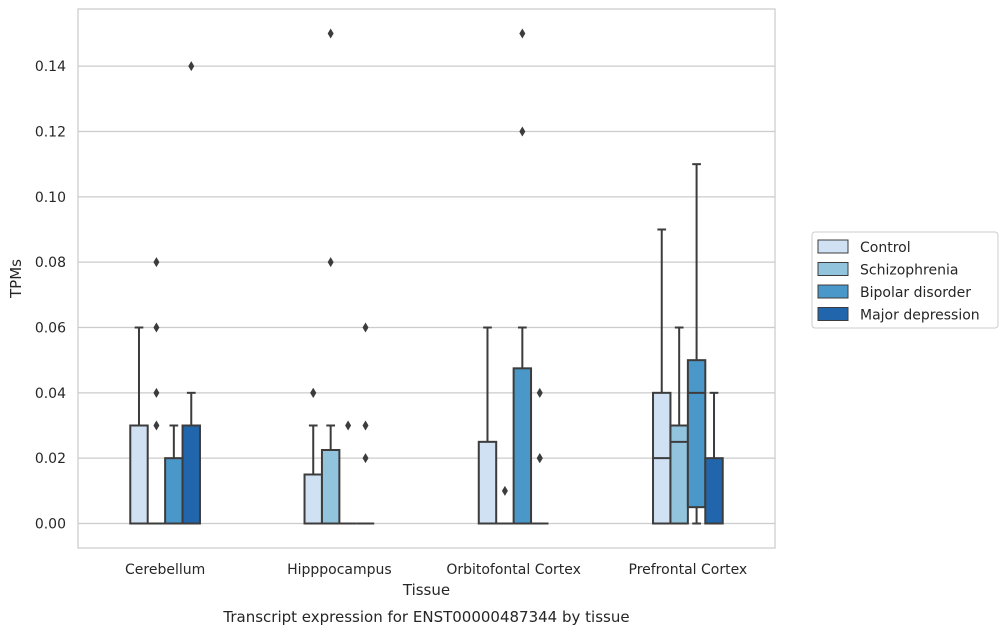  Describe the element at coordinates (688, 570) in the screenshot. I see `x-tick-label-3: Prefrontal Cortex` at that location.